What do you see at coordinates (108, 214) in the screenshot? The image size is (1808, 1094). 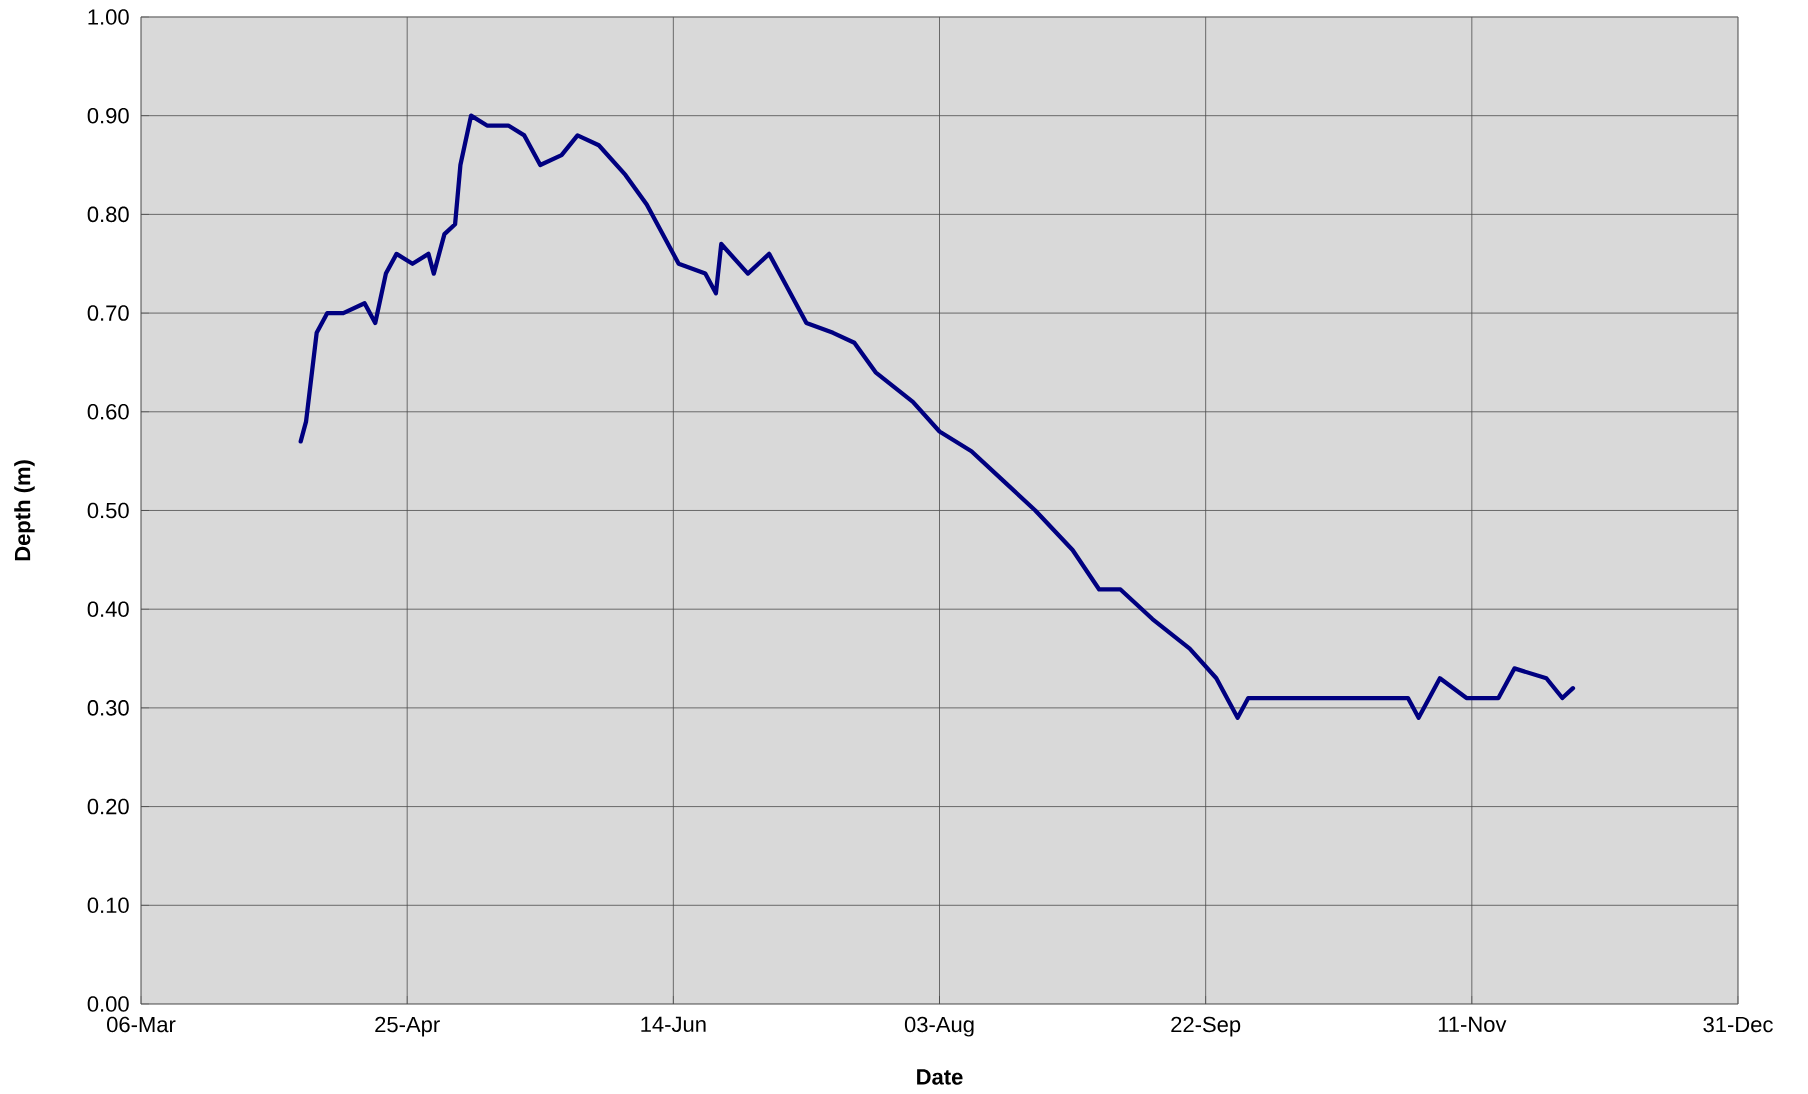 I see `y-tick-label: 0.80` at bounding box center [108, 214].